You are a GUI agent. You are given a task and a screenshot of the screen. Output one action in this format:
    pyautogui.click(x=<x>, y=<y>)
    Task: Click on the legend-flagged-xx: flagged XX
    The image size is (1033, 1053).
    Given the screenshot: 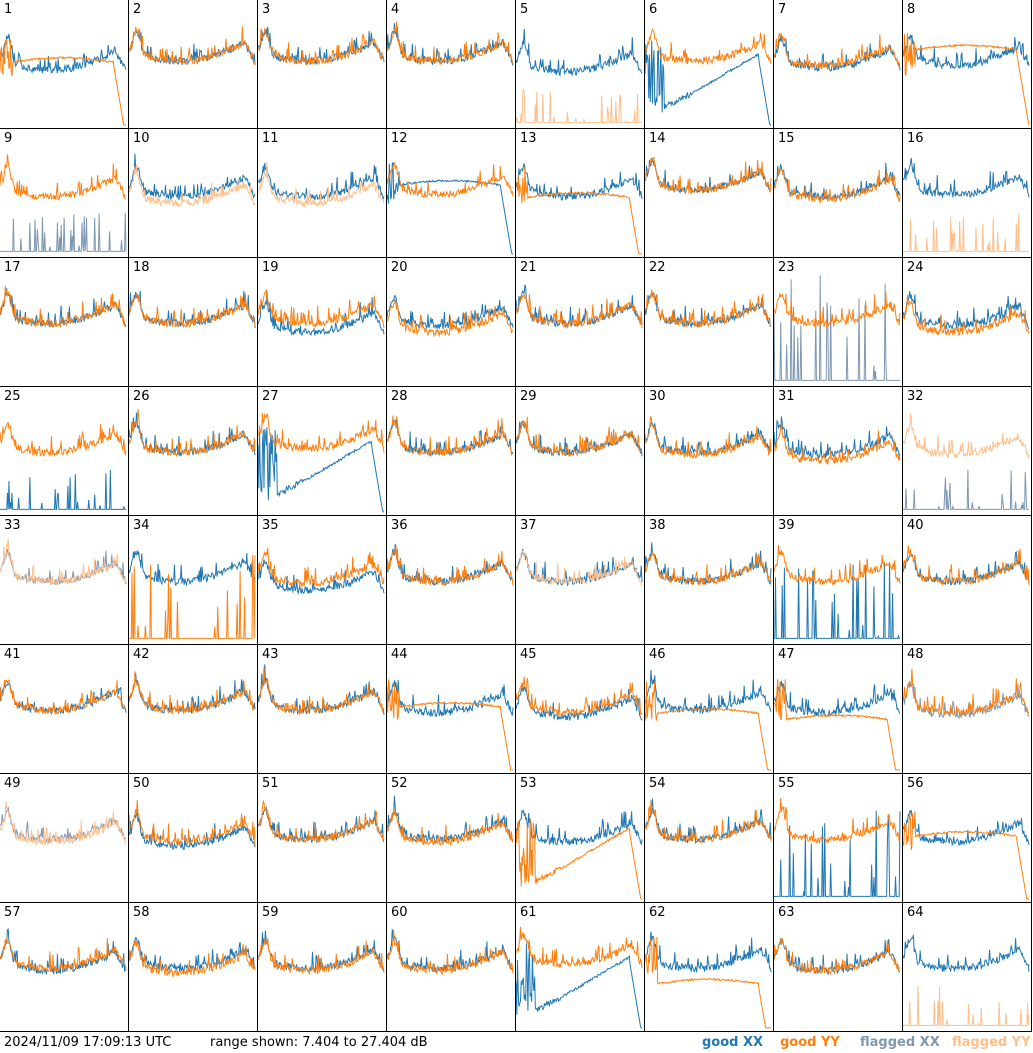 What is the action you would take?
    pyautogui.click(x=900, y=1042)
    